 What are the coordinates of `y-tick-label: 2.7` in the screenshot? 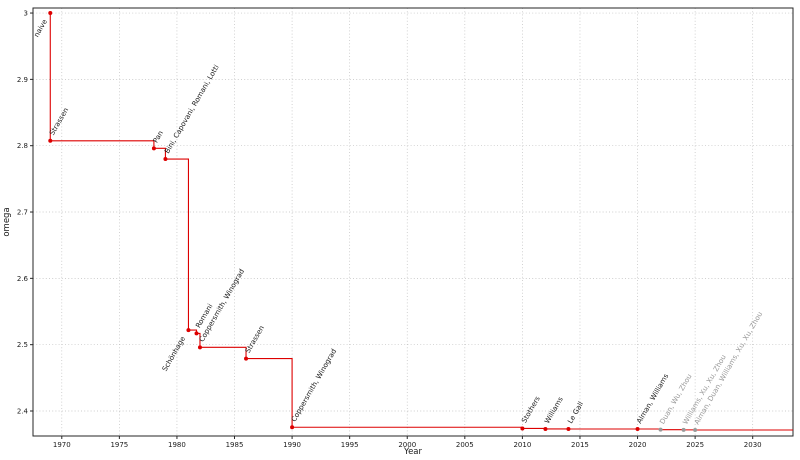 It's located at (22, 213).